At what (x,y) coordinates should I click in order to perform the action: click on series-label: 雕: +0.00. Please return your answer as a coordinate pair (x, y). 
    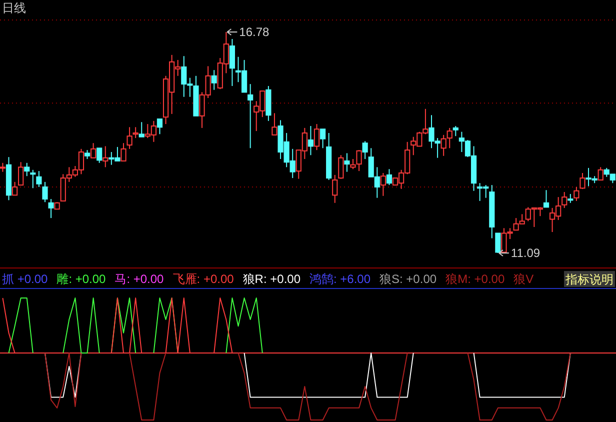
    Looking at the image, I should click on (81, 279).